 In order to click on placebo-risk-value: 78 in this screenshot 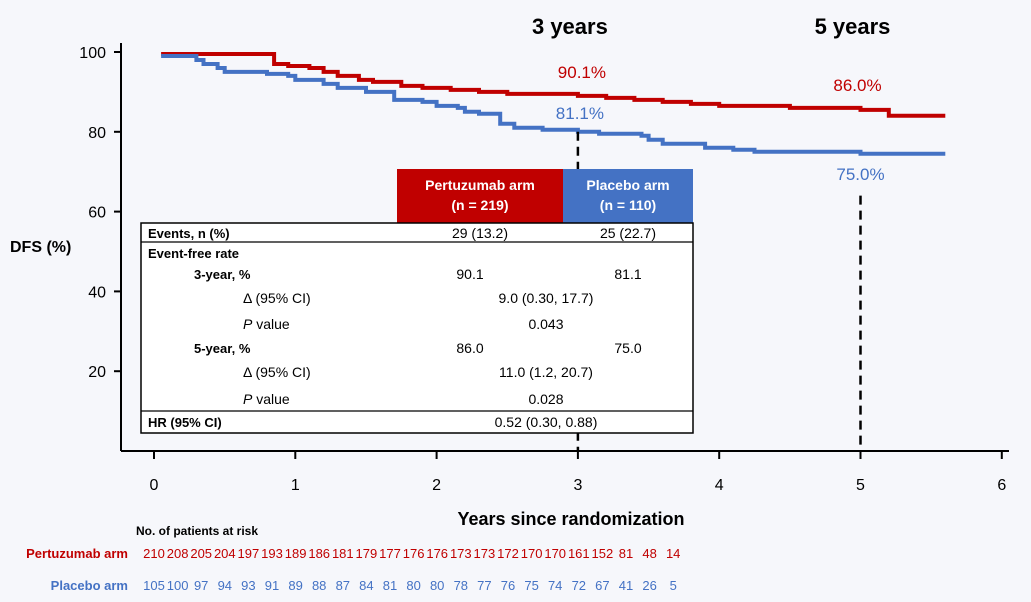, I will do `click(461, 585)`.